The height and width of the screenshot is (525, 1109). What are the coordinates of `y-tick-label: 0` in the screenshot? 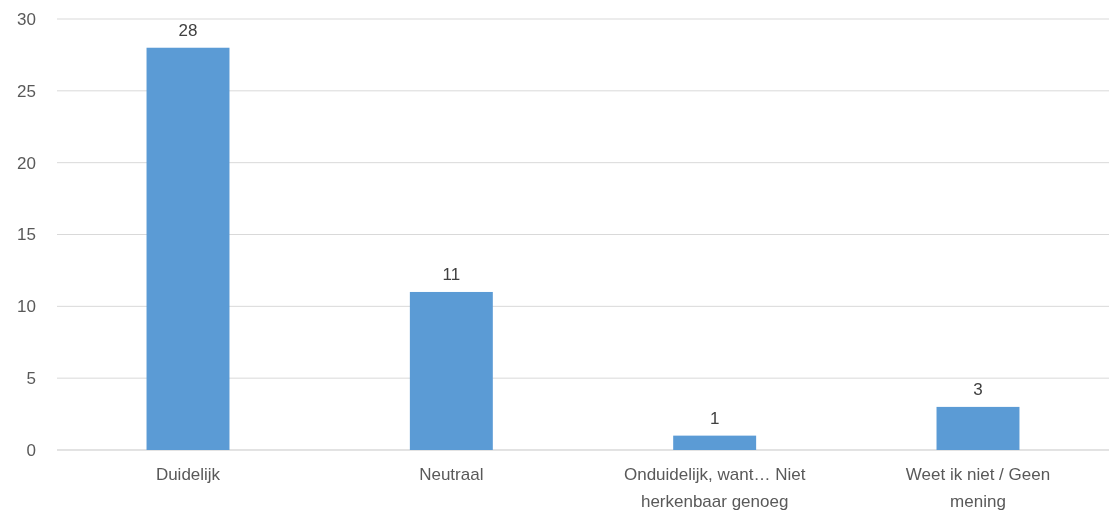 It's located at (31, 450).